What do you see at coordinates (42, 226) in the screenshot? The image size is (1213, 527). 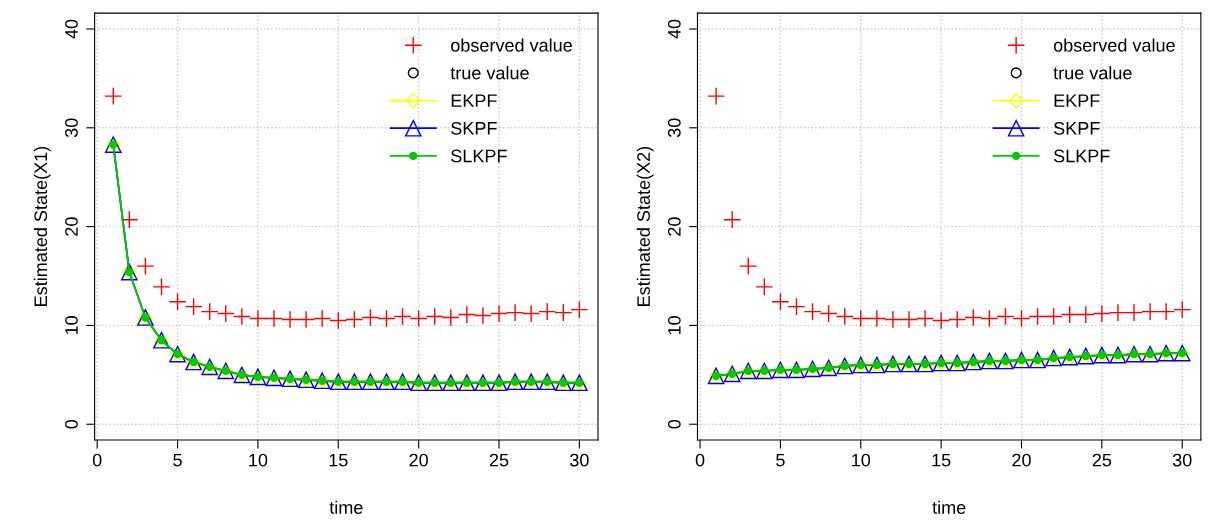 I see `y-axis-title: Estimated State(X1)` at bounding box center [42, 226].